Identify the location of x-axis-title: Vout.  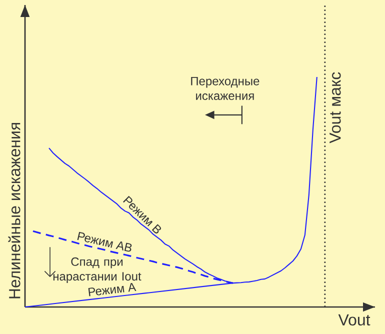
(354, 320).